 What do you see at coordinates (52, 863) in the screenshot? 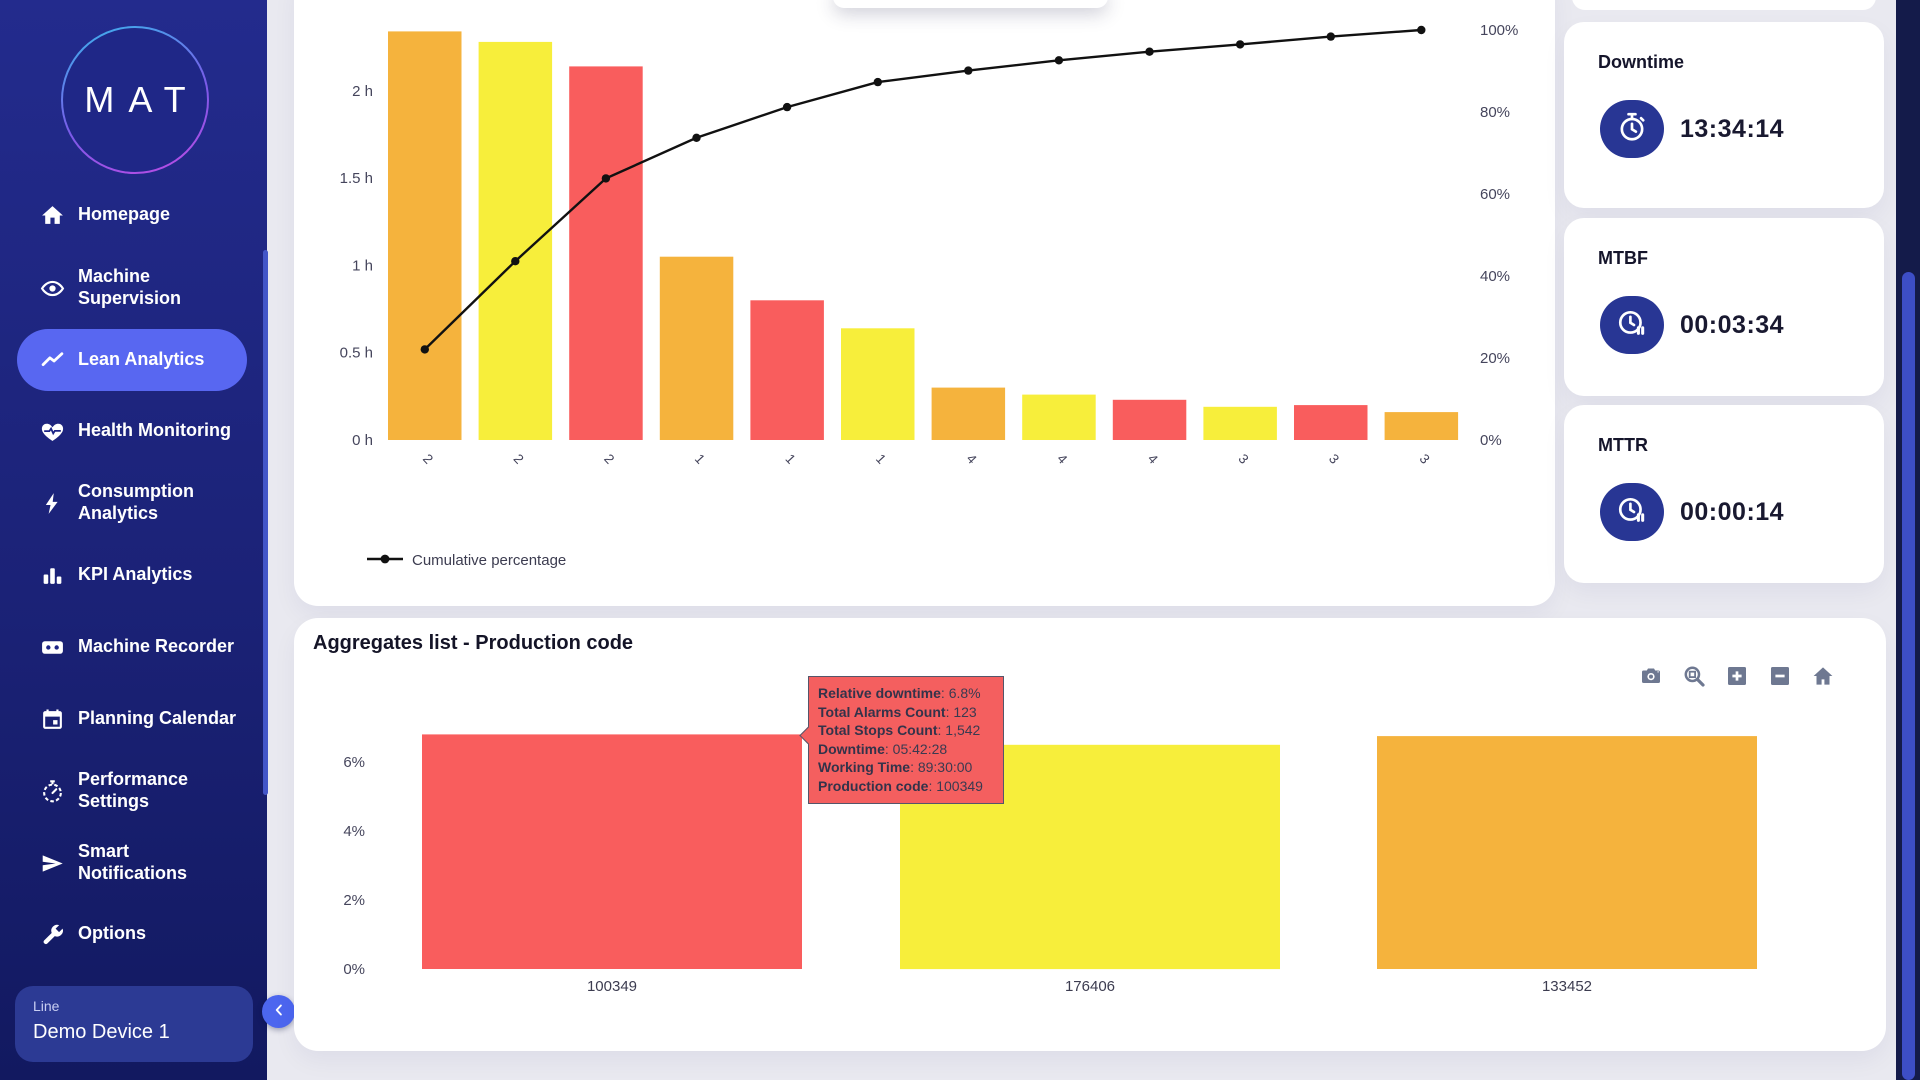
I see `send-icon` at bounding box center [52, 863].